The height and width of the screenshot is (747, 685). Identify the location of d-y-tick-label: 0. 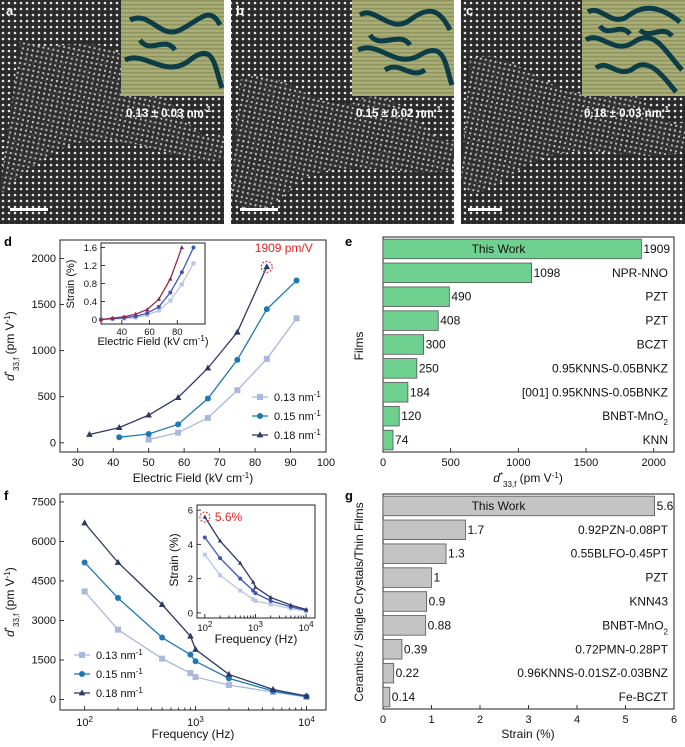
(53, 443).